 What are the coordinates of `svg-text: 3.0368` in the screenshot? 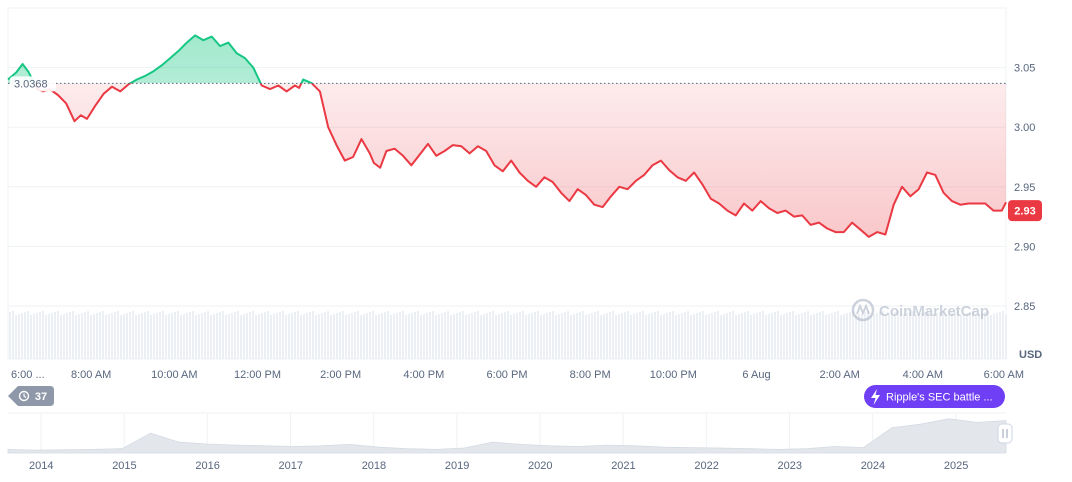 It's located at (31, 84).